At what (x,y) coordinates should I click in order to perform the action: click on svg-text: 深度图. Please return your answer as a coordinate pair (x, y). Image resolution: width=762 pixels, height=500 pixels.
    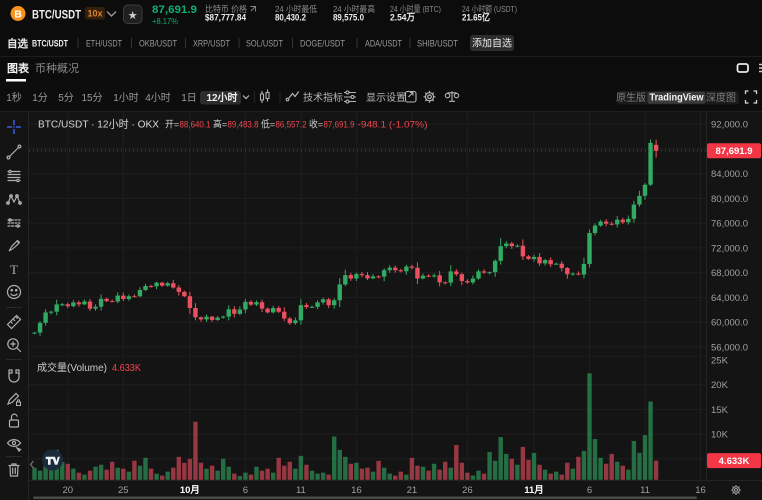
    Looking at the image, I should click on (721, 97).